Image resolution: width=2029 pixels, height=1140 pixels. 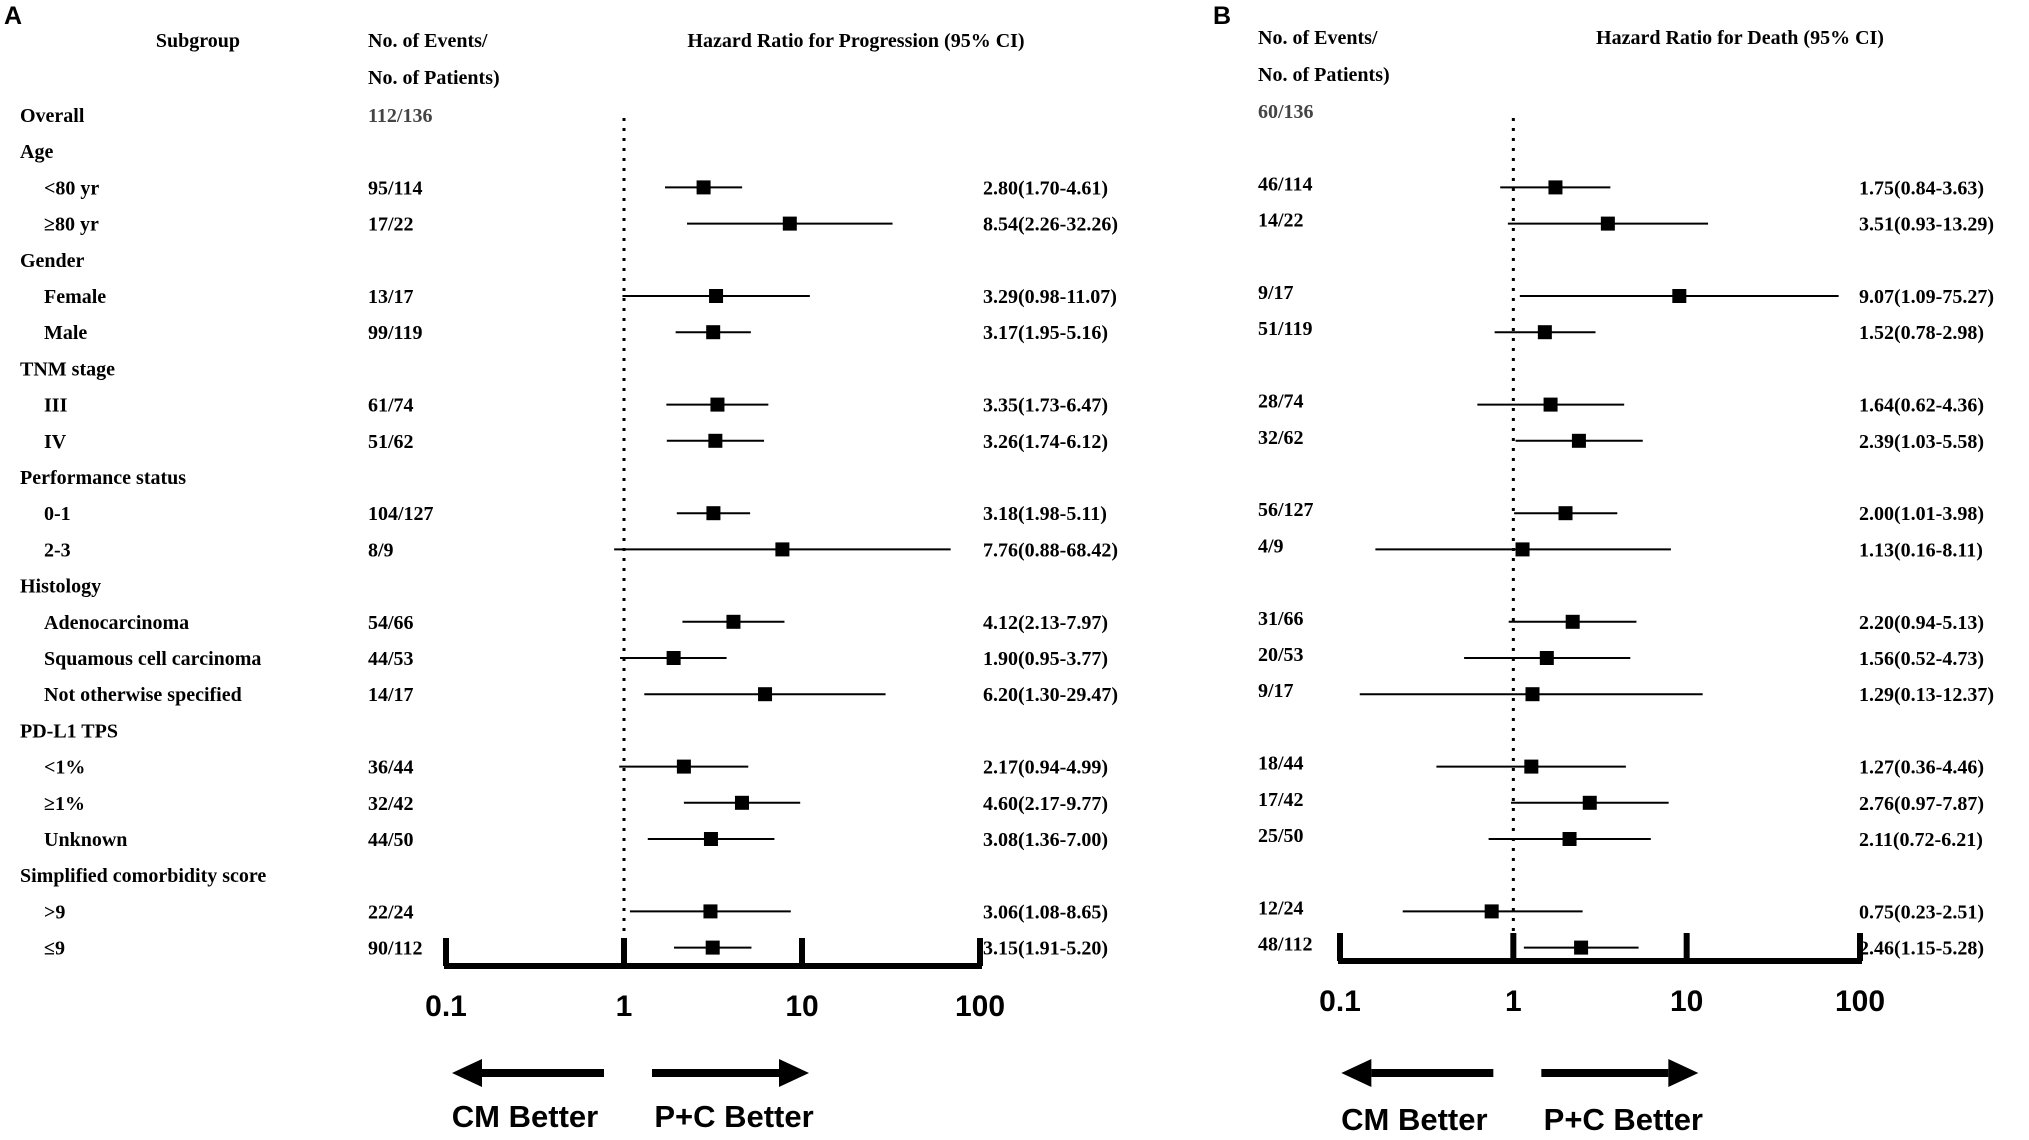 What do you see at coordinates (391, 912) in the screenshot?
I see `events-count: 22/24` at bounding box center [391, 912].